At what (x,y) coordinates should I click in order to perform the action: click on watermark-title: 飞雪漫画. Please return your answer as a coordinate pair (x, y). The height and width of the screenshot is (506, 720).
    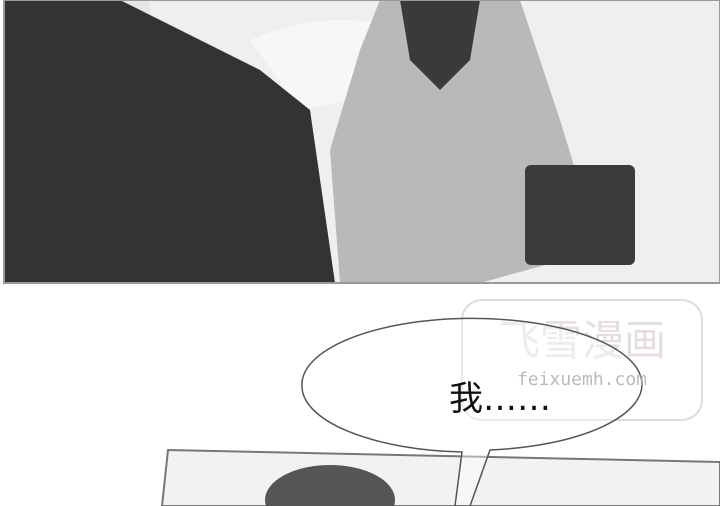
    Looking at the image, I should click on (582, 340).